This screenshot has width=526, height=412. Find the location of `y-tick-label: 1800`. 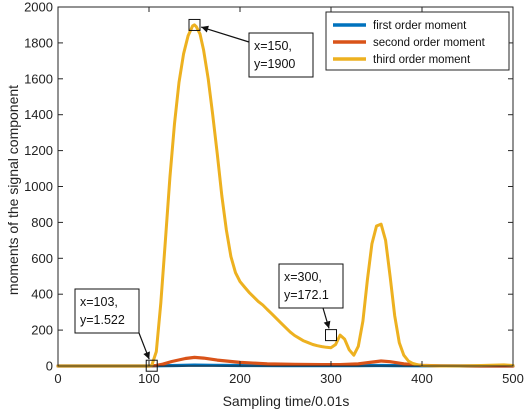

y-tick-label: 1800 is located at coordinates (38, 42).